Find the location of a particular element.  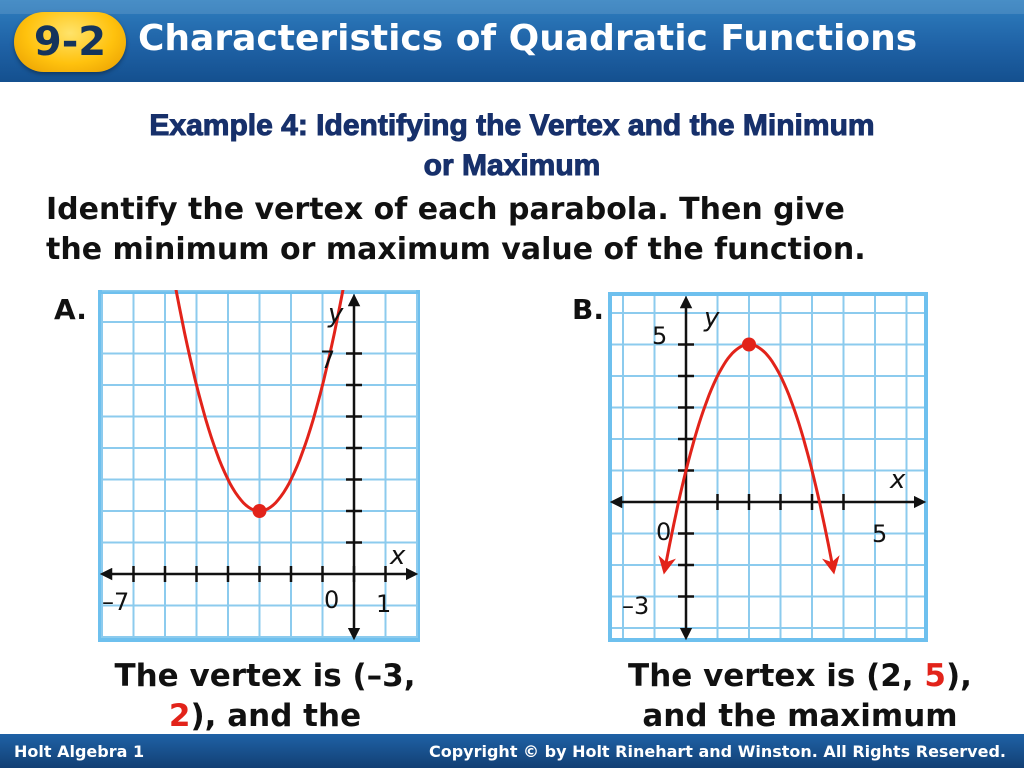

answer-a-mid: ), and the is located at coordinates (276, 716).